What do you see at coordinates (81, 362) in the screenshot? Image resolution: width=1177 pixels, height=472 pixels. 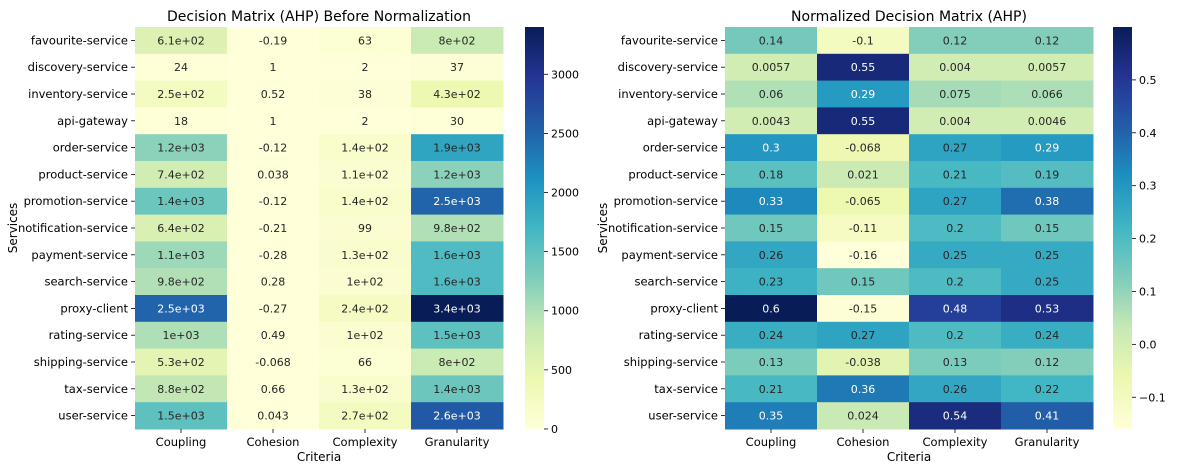 I see `y-tick-label: shipping-service` at bounding box center [81, 362].